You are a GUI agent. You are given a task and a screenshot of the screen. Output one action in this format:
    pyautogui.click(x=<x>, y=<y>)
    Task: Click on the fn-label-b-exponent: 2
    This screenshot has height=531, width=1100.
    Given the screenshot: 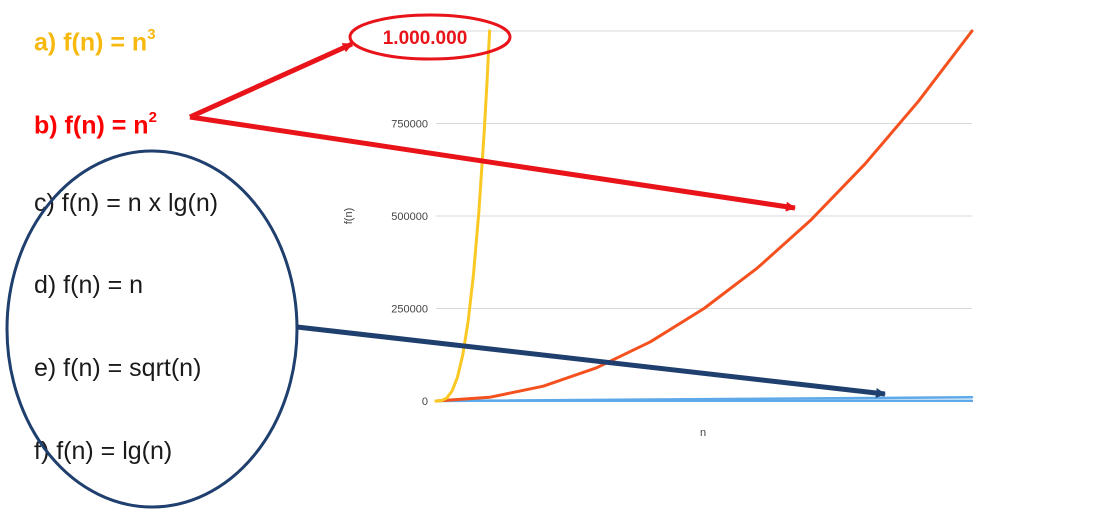 What is the action you would take?
    pyautogui.click(x=152, y=117)
    